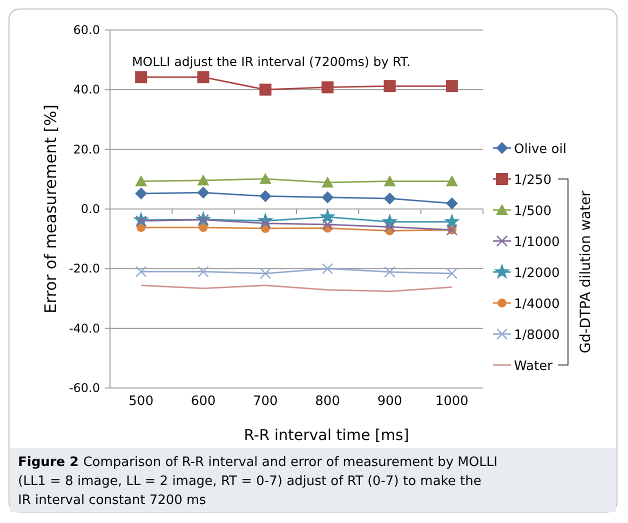  Describe the element at coordinates (51, 462) in the screenshot. I see `caption: Figure 2` at that location.